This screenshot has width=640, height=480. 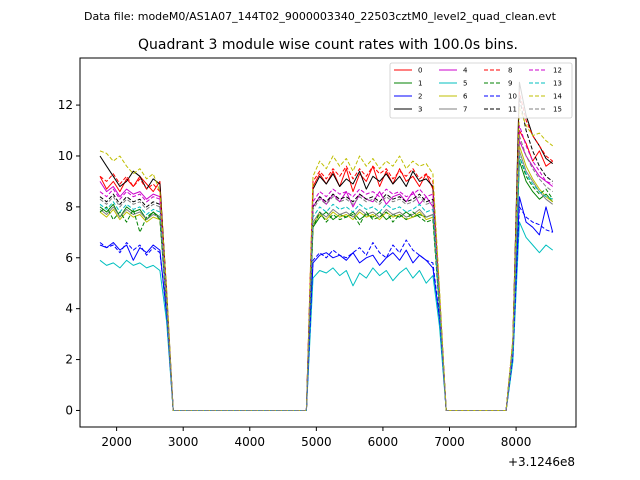 What do you see at coordinates (557, 97) in the screenshot?
I see `legend-label-14: 14` at bounding box center [557, 97].